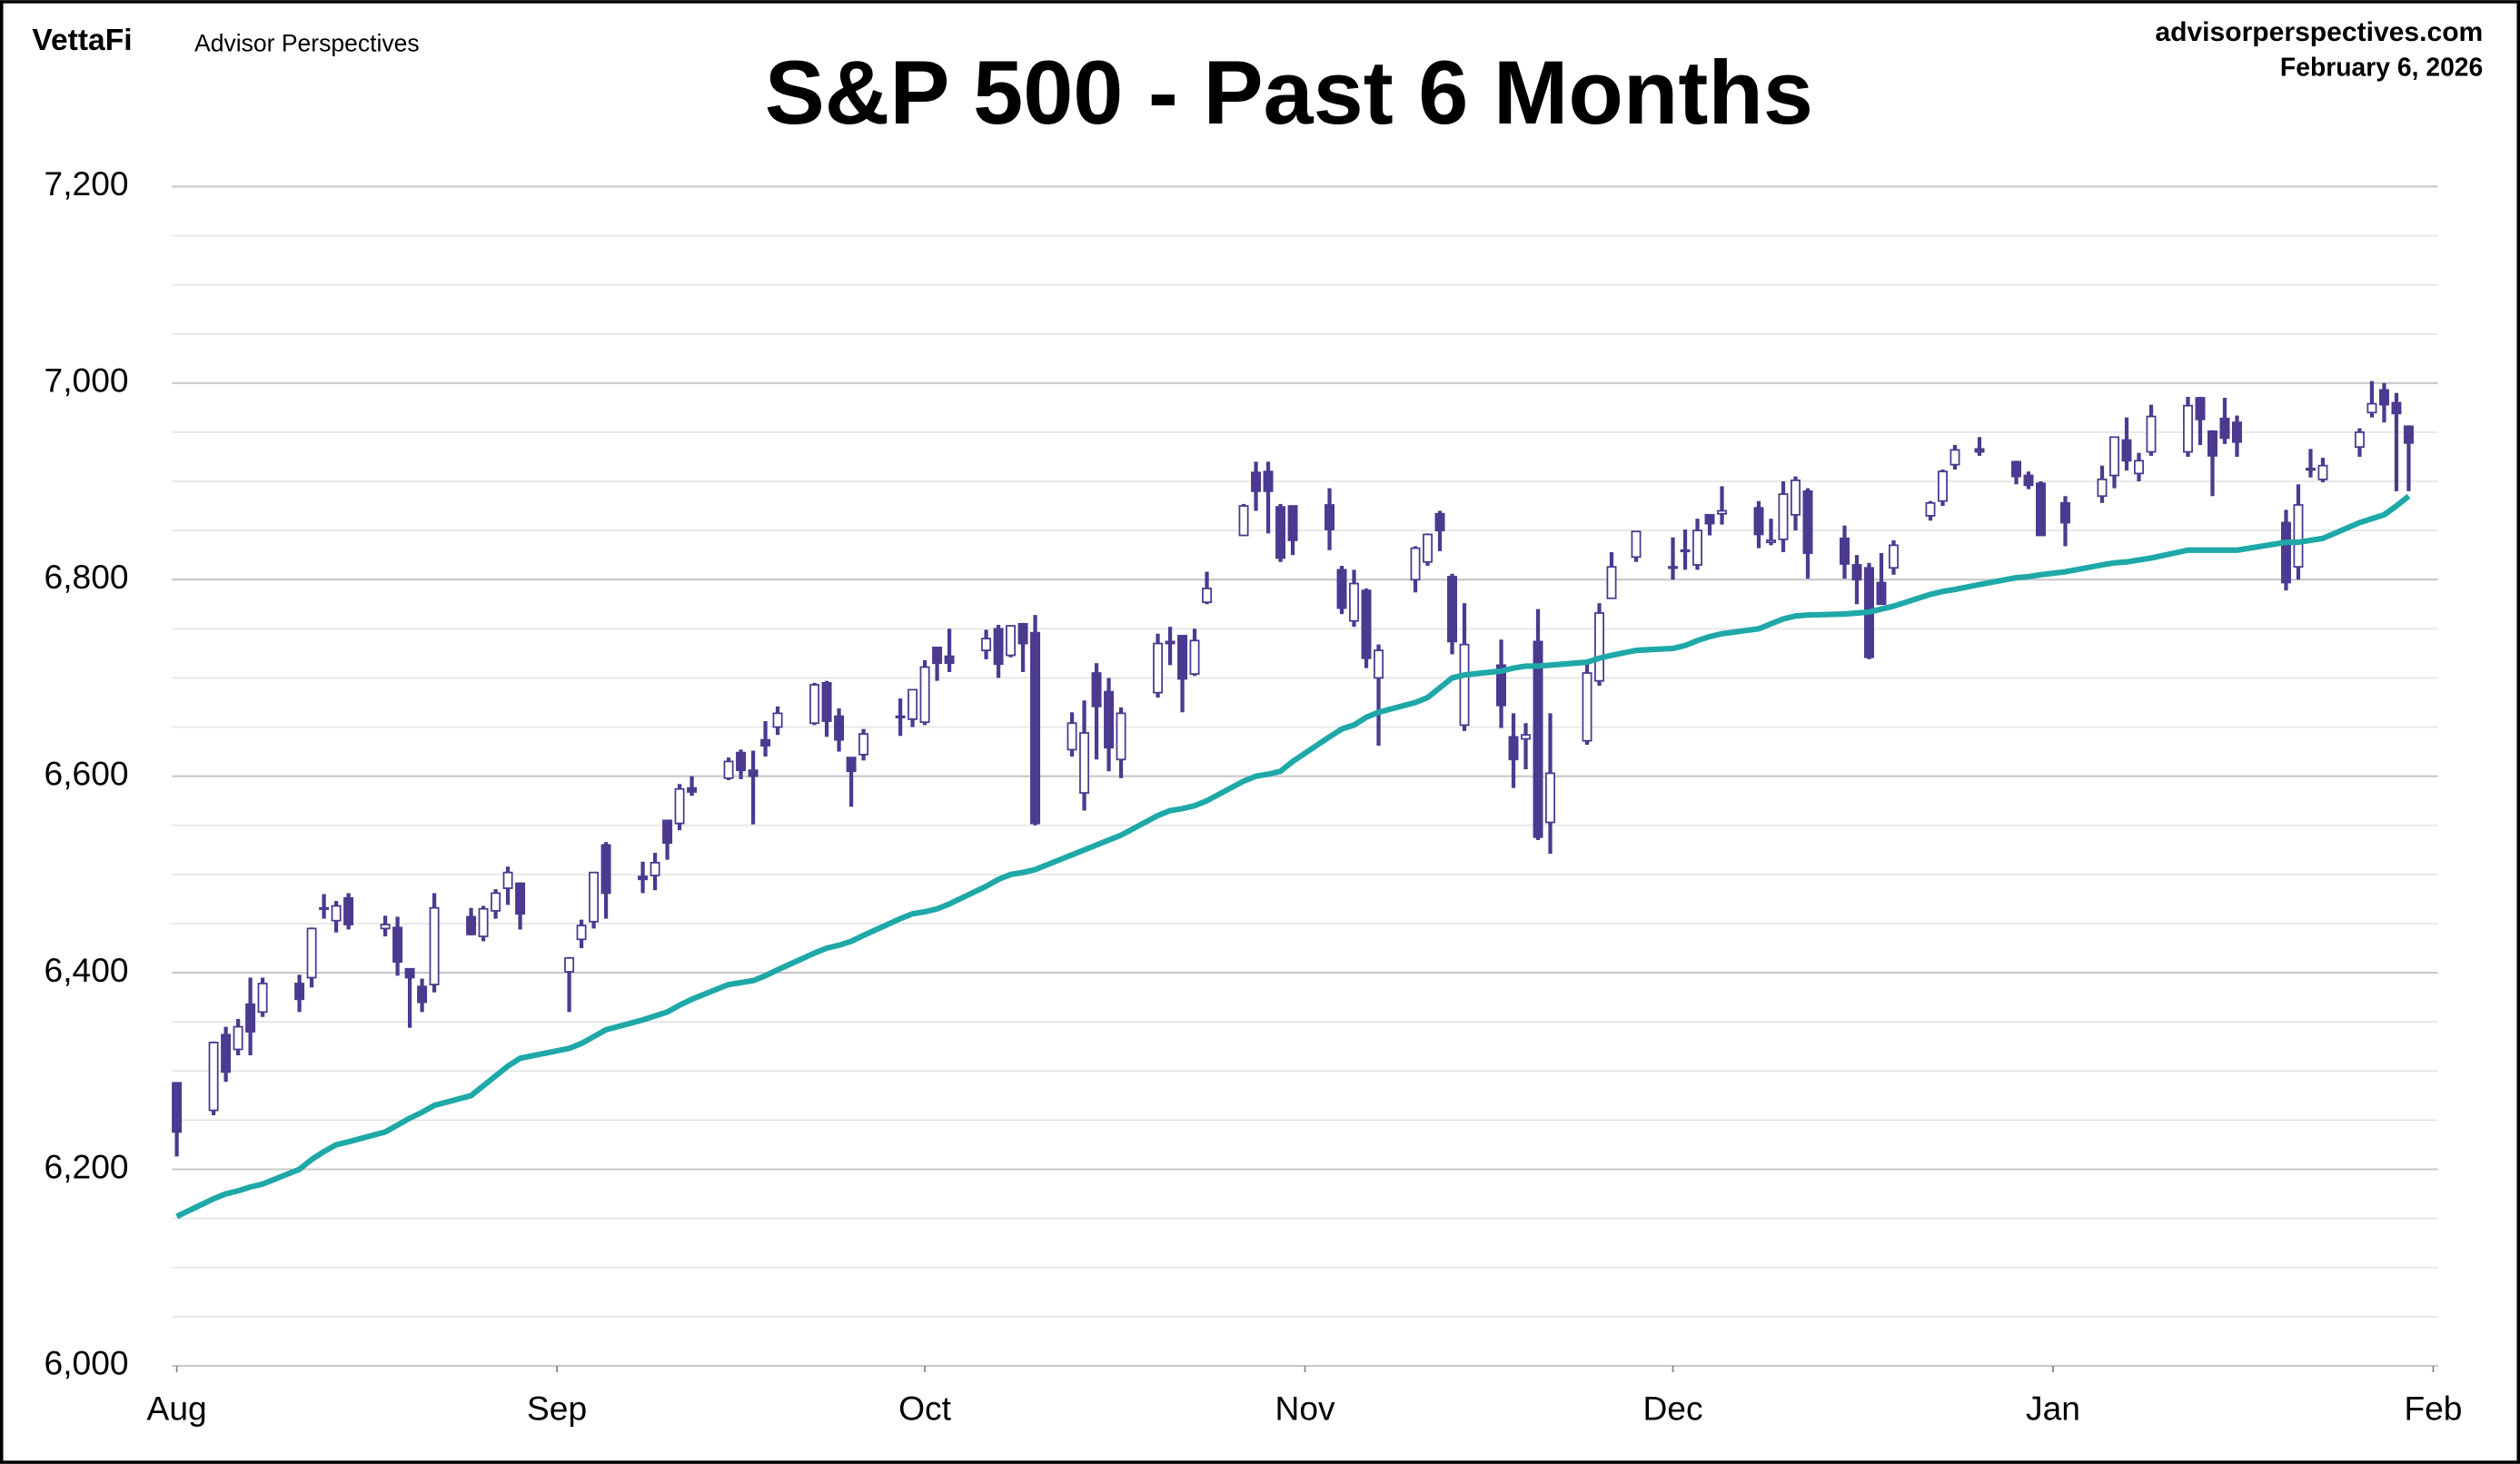 This screenshot has width=2520, height=1464. What do you see at coordinates (2053, 1408) in the screenshot?
I see `x-tick-label: Jan` at bounding box center [2053, 1408].